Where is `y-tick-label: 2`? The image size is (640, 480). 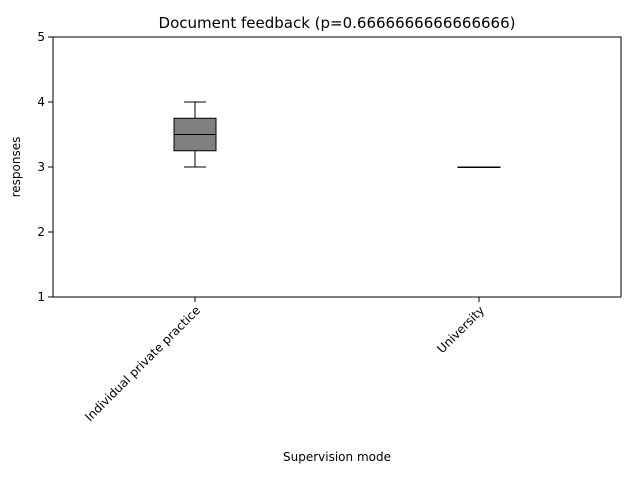
y-tick-label: 2 is located at coordinates (41, 232).